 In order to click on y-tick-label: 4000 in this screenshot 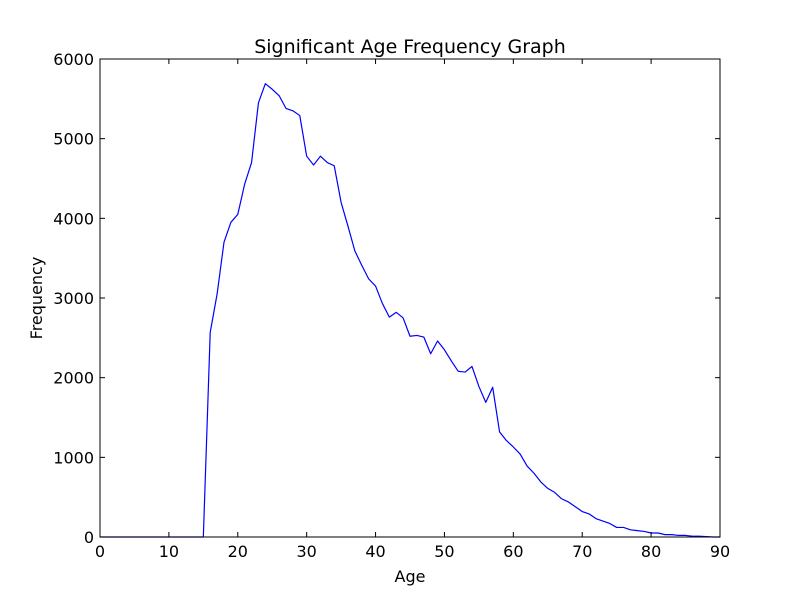, I will do `click(73, 218)`.